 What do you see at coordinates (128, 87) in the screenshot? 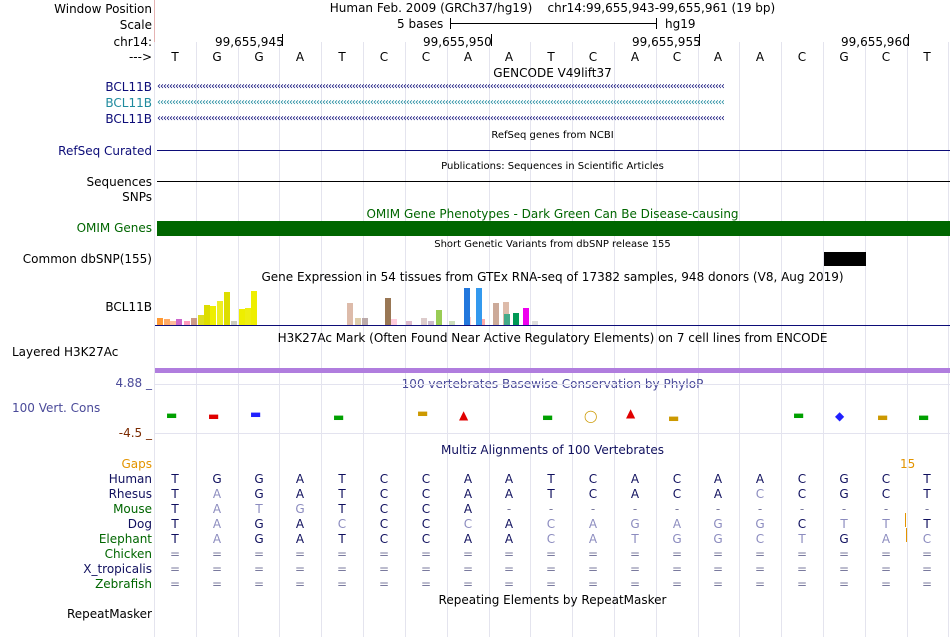
I see `gencode-label-1: BCL11B` at bounding box center [128, 87].